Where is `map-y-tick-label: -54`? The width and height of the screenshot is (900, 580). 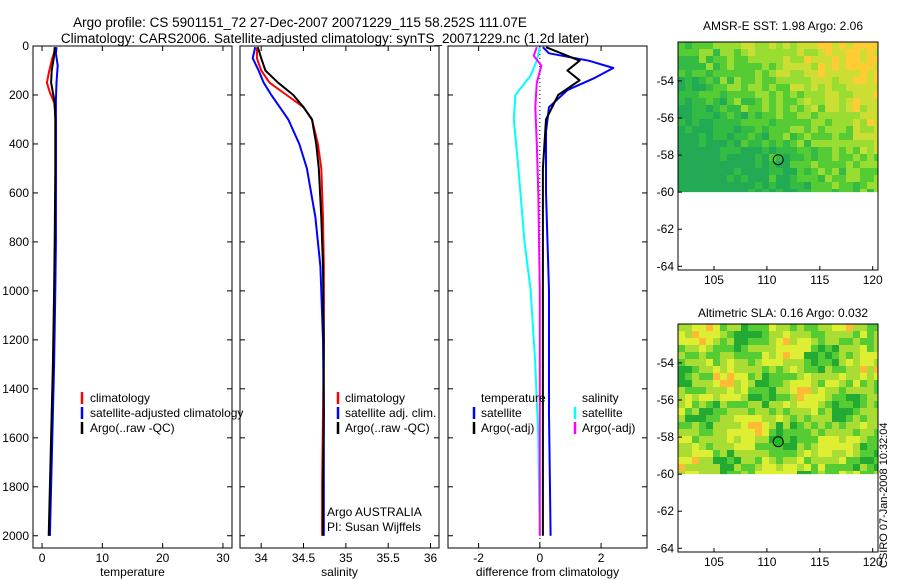 map-y-tick-label: -54 is located at coordinates (666, 363).